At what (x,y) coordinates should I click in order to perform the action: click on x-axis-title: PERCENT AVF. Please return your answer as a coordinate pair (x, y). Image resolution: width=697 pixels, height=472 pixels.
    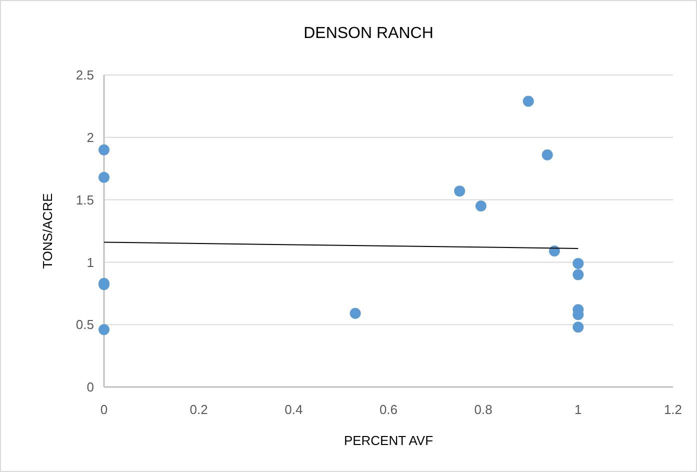
    Looking at the image, I should click on (389, 440).